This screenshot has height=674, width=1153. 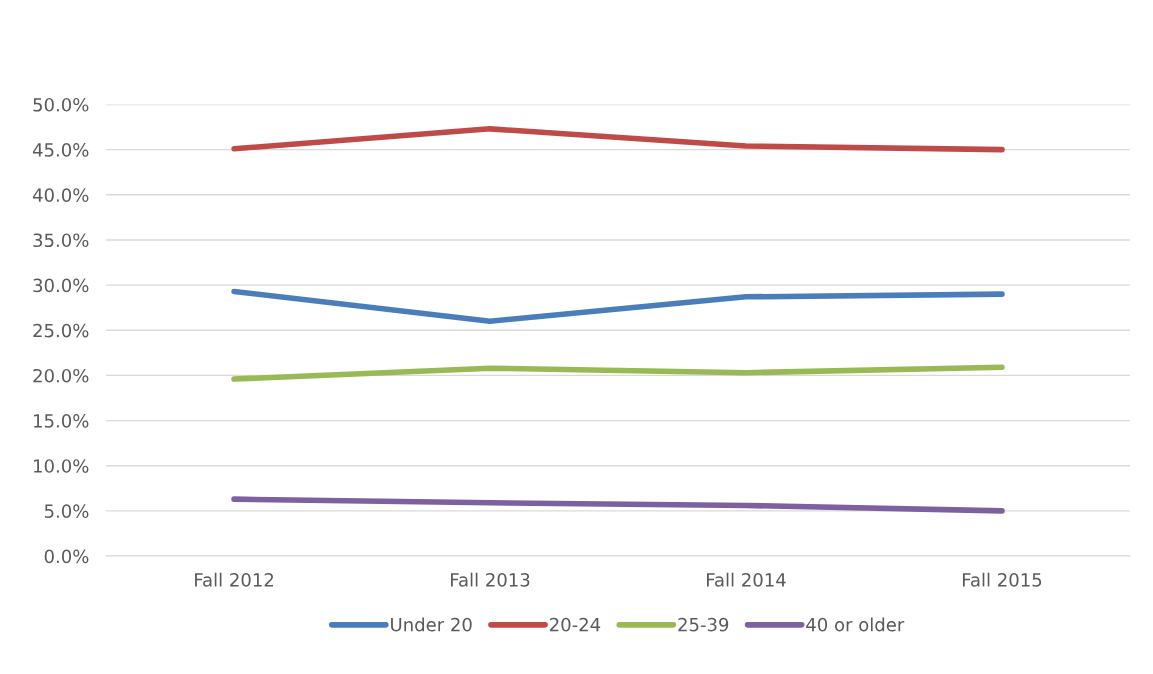 What do you see at coordinates (703, 624) in the screenshot?
I see `legend-label: 25-39` at bounding box center [703, 624].